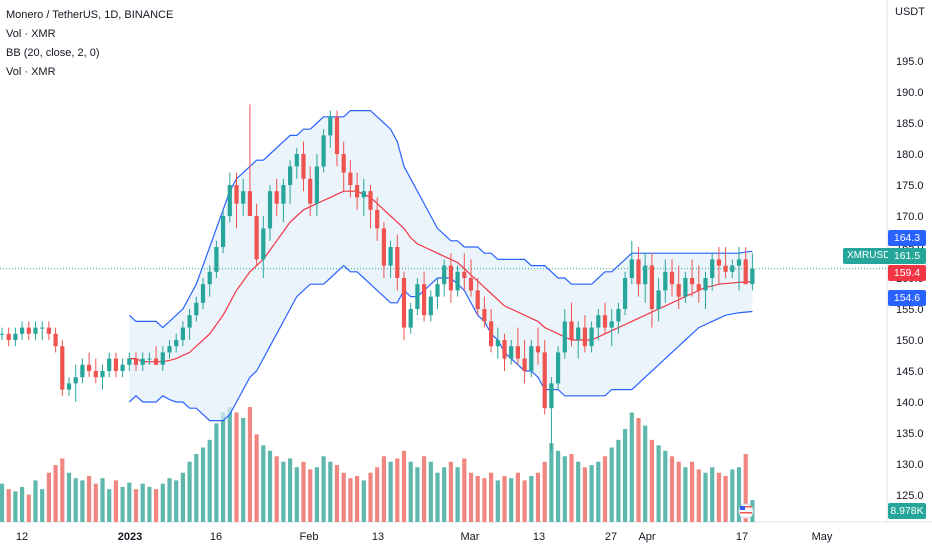  Describe the element at coordinates (746, 511) in the screenshot. I see `flag-icon` at that location.